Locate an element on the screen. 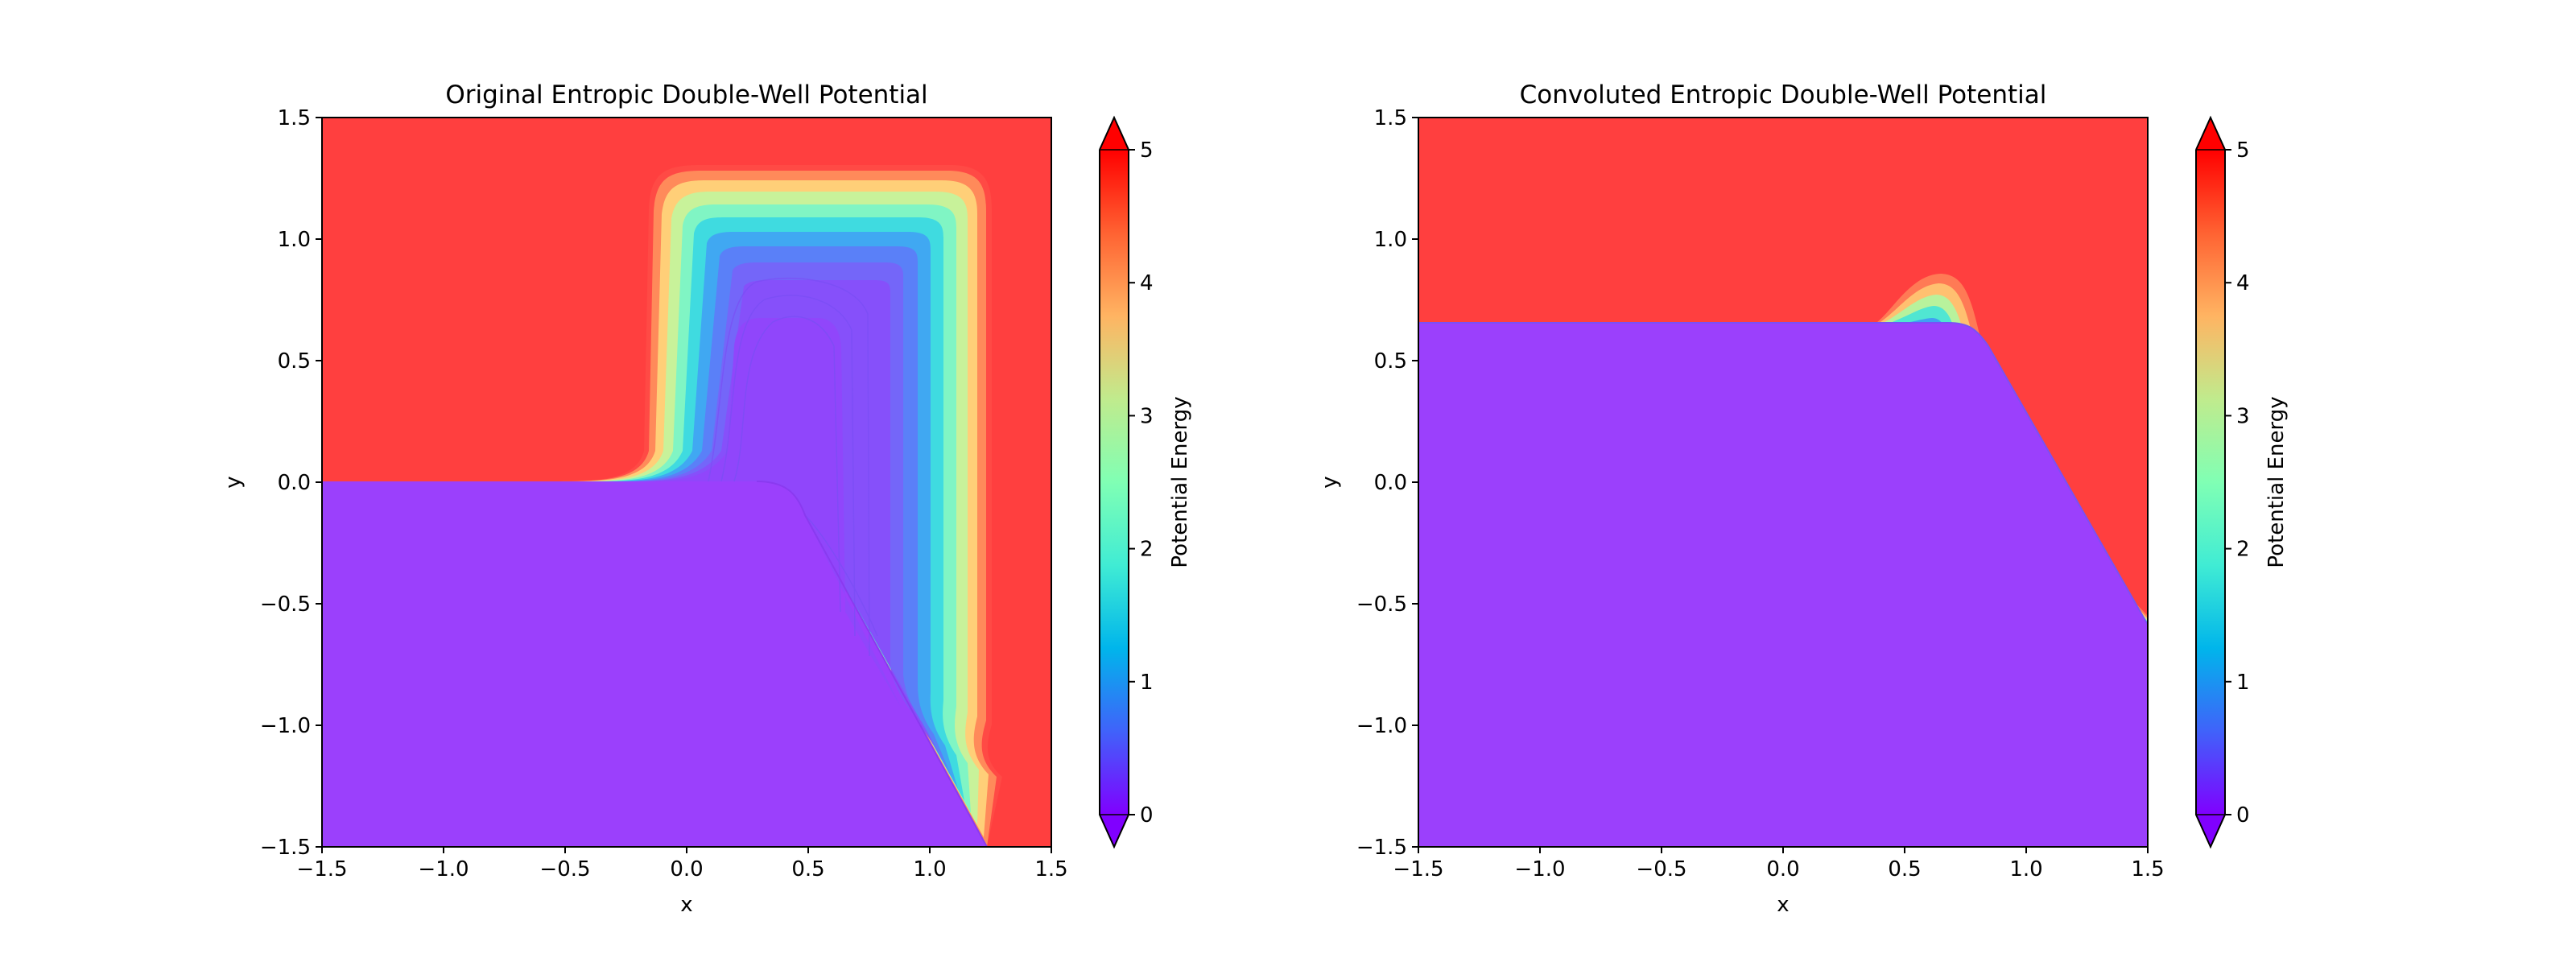 This screenshot has width=2576, height=966. channel-wall is located at coordinates (872, 664).